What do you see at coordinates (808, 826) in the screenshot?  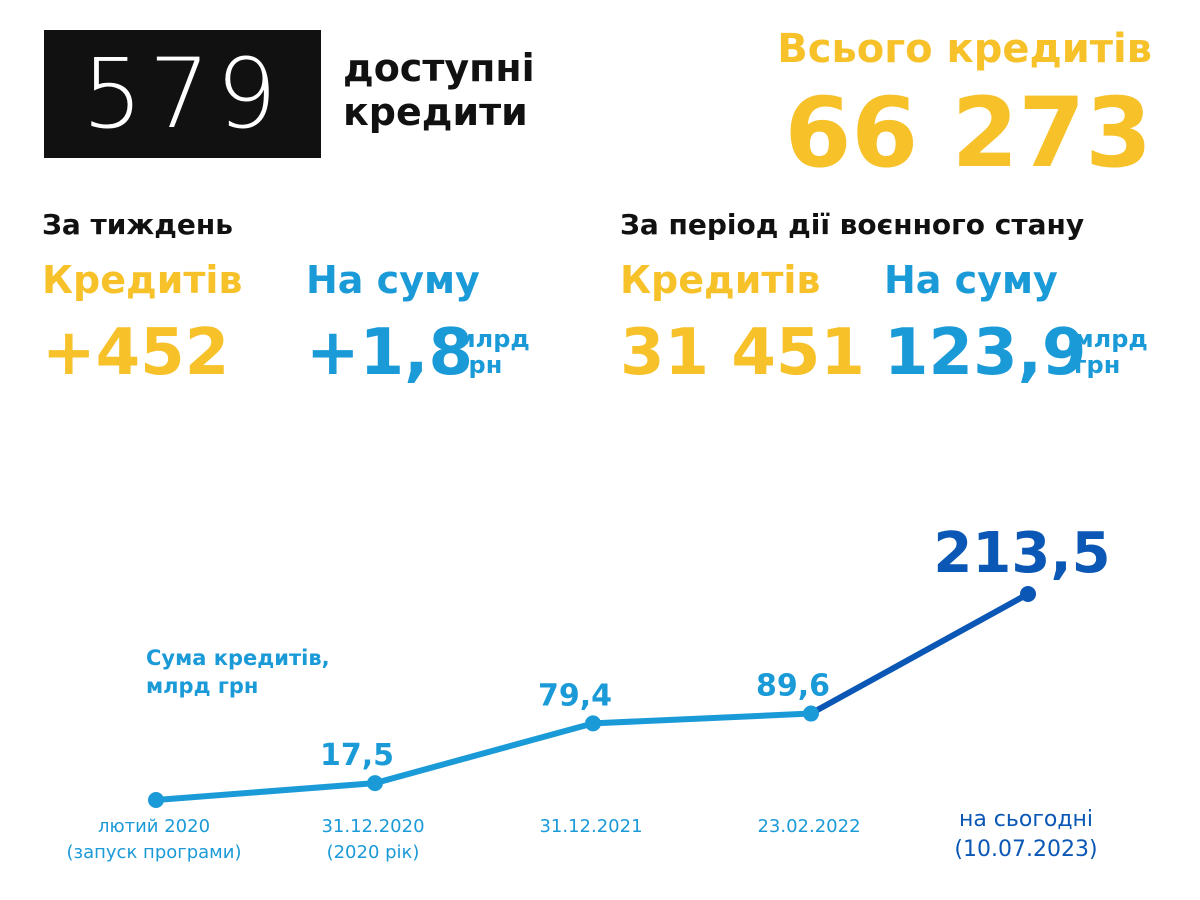 I see `chart-x-label: 23.02.2022` at bounding box center [808, 826].